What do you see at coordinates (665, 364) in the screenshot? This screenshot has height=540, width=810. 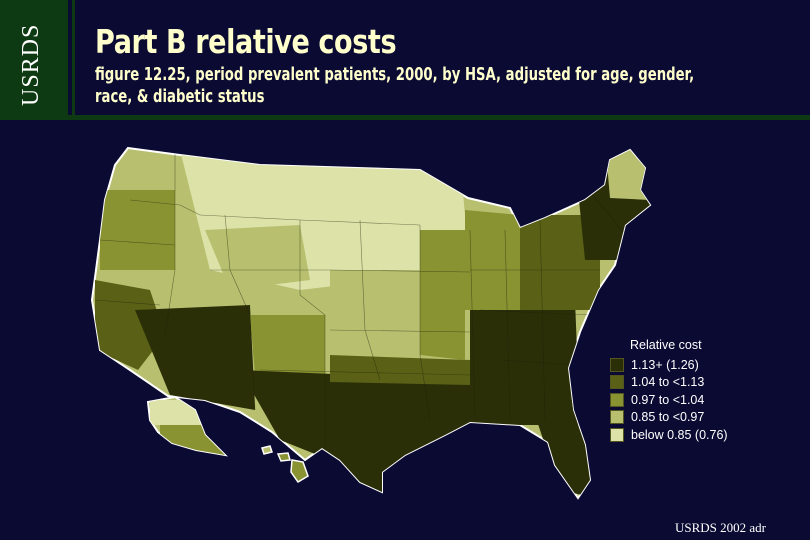 I see `legend-label: 1.13+ (1.26)` at bounding box center [665, 364].